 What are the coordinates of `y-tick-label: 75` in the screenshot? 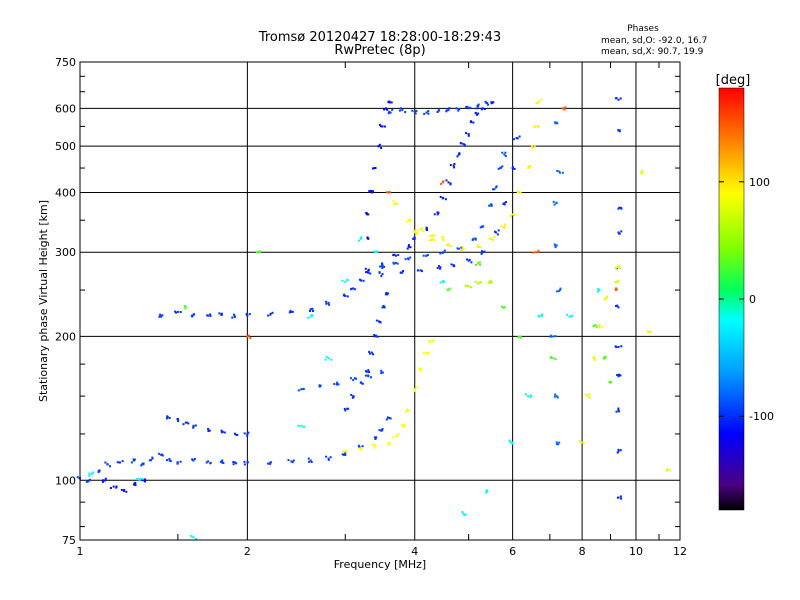 It's located at (69, 540).